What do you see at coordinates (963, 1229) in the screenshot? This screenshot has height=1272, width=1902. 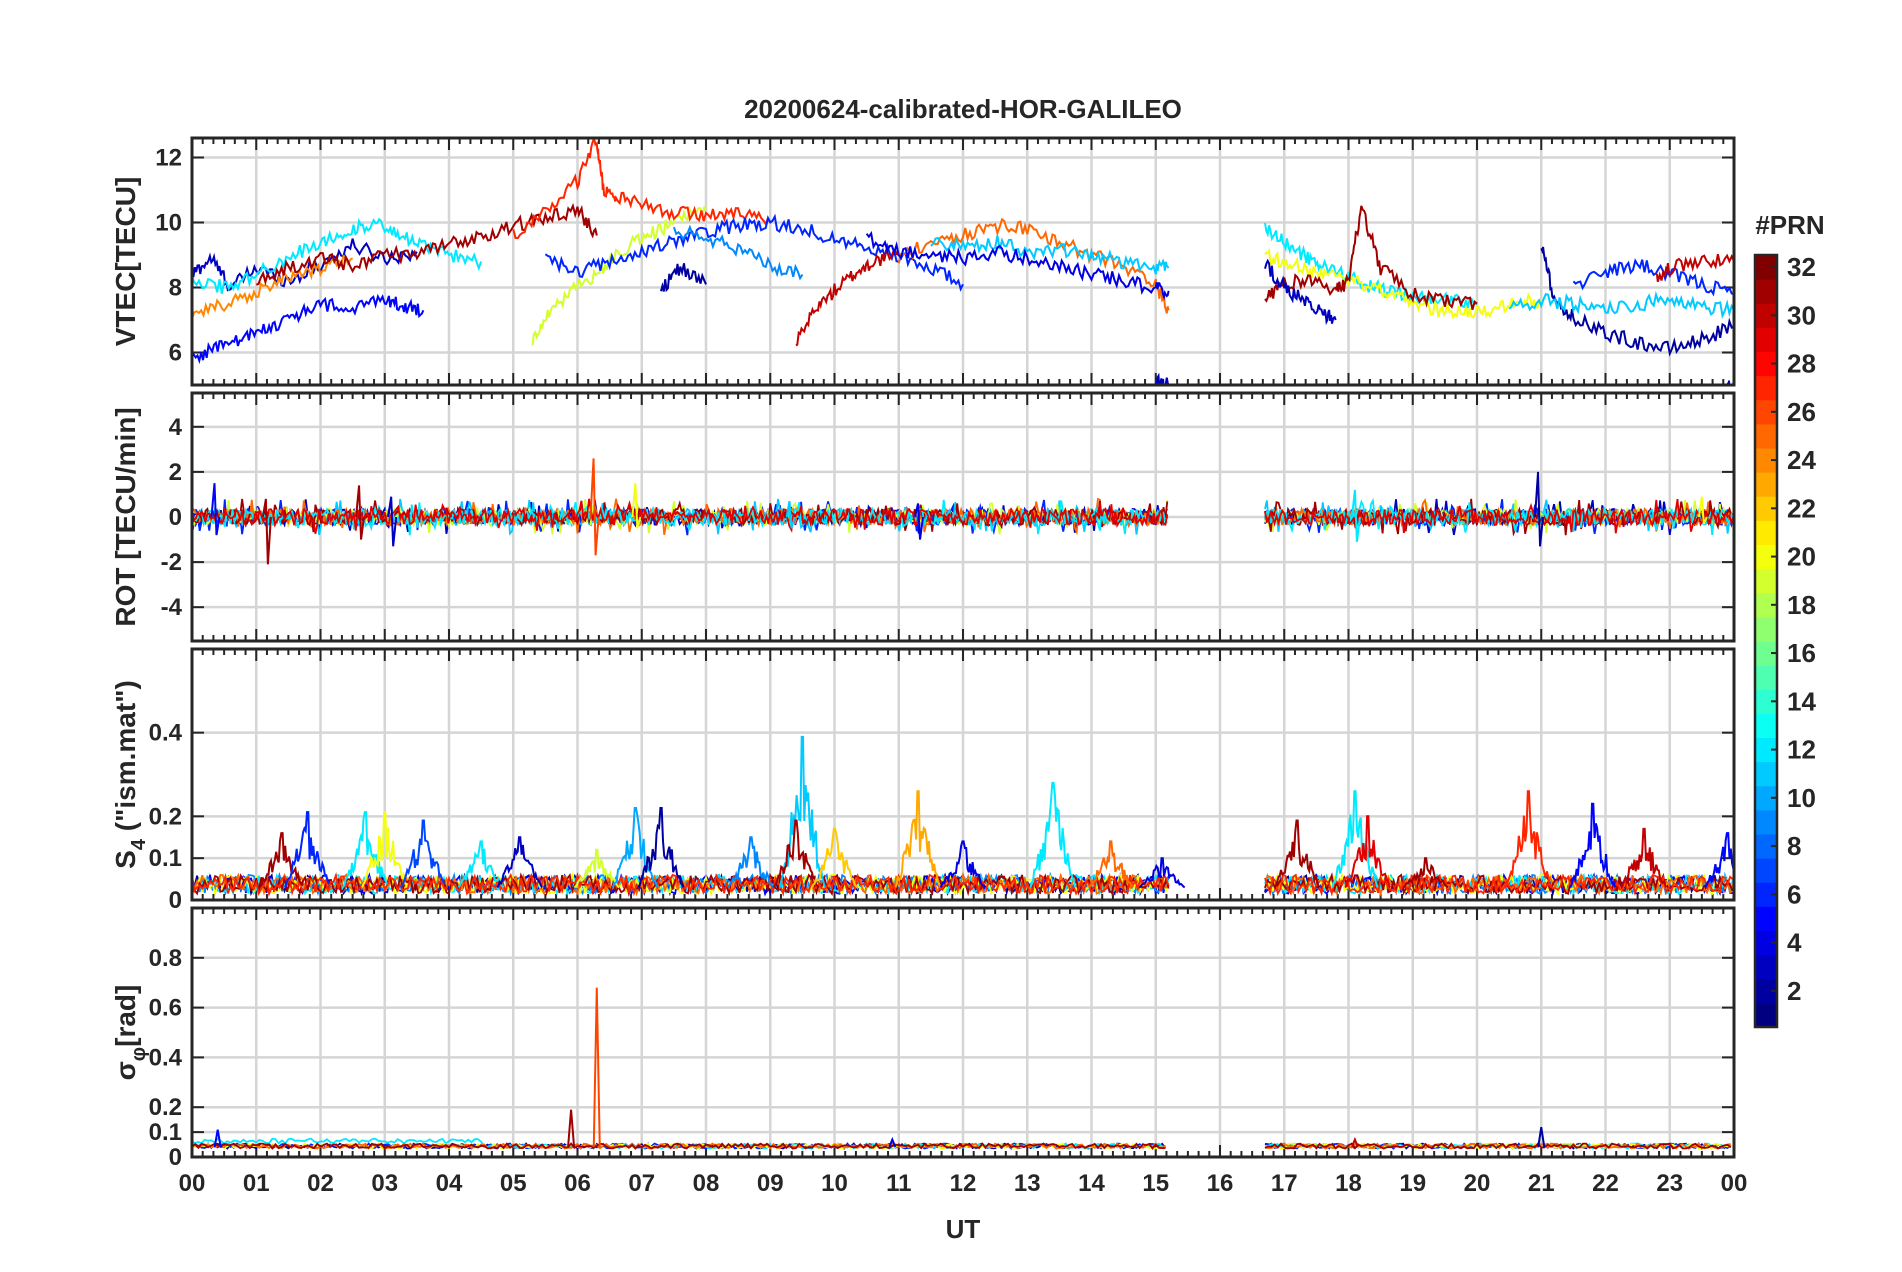 I see `x-axis-label: UT` at bounding box center [963, 1229].